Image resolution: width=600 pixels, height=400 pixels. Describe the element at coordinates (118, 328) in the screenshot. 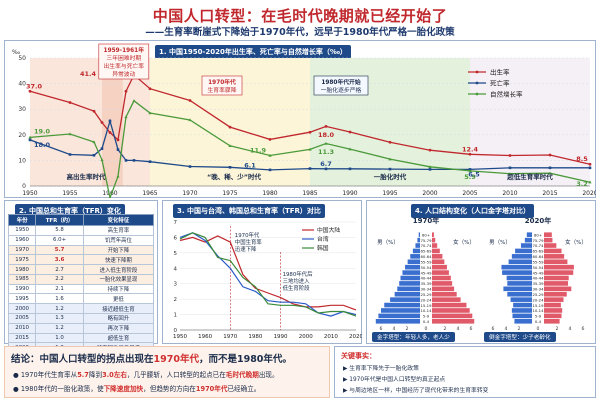

I see `table-cell: 再次下降` at that location.